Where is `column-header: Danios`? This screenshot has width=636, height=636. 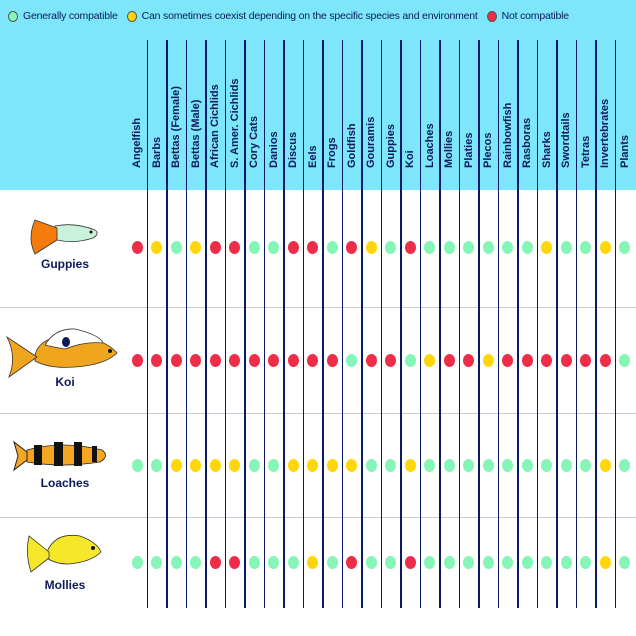 column-header: Danios is located at coordinates (273, 90).